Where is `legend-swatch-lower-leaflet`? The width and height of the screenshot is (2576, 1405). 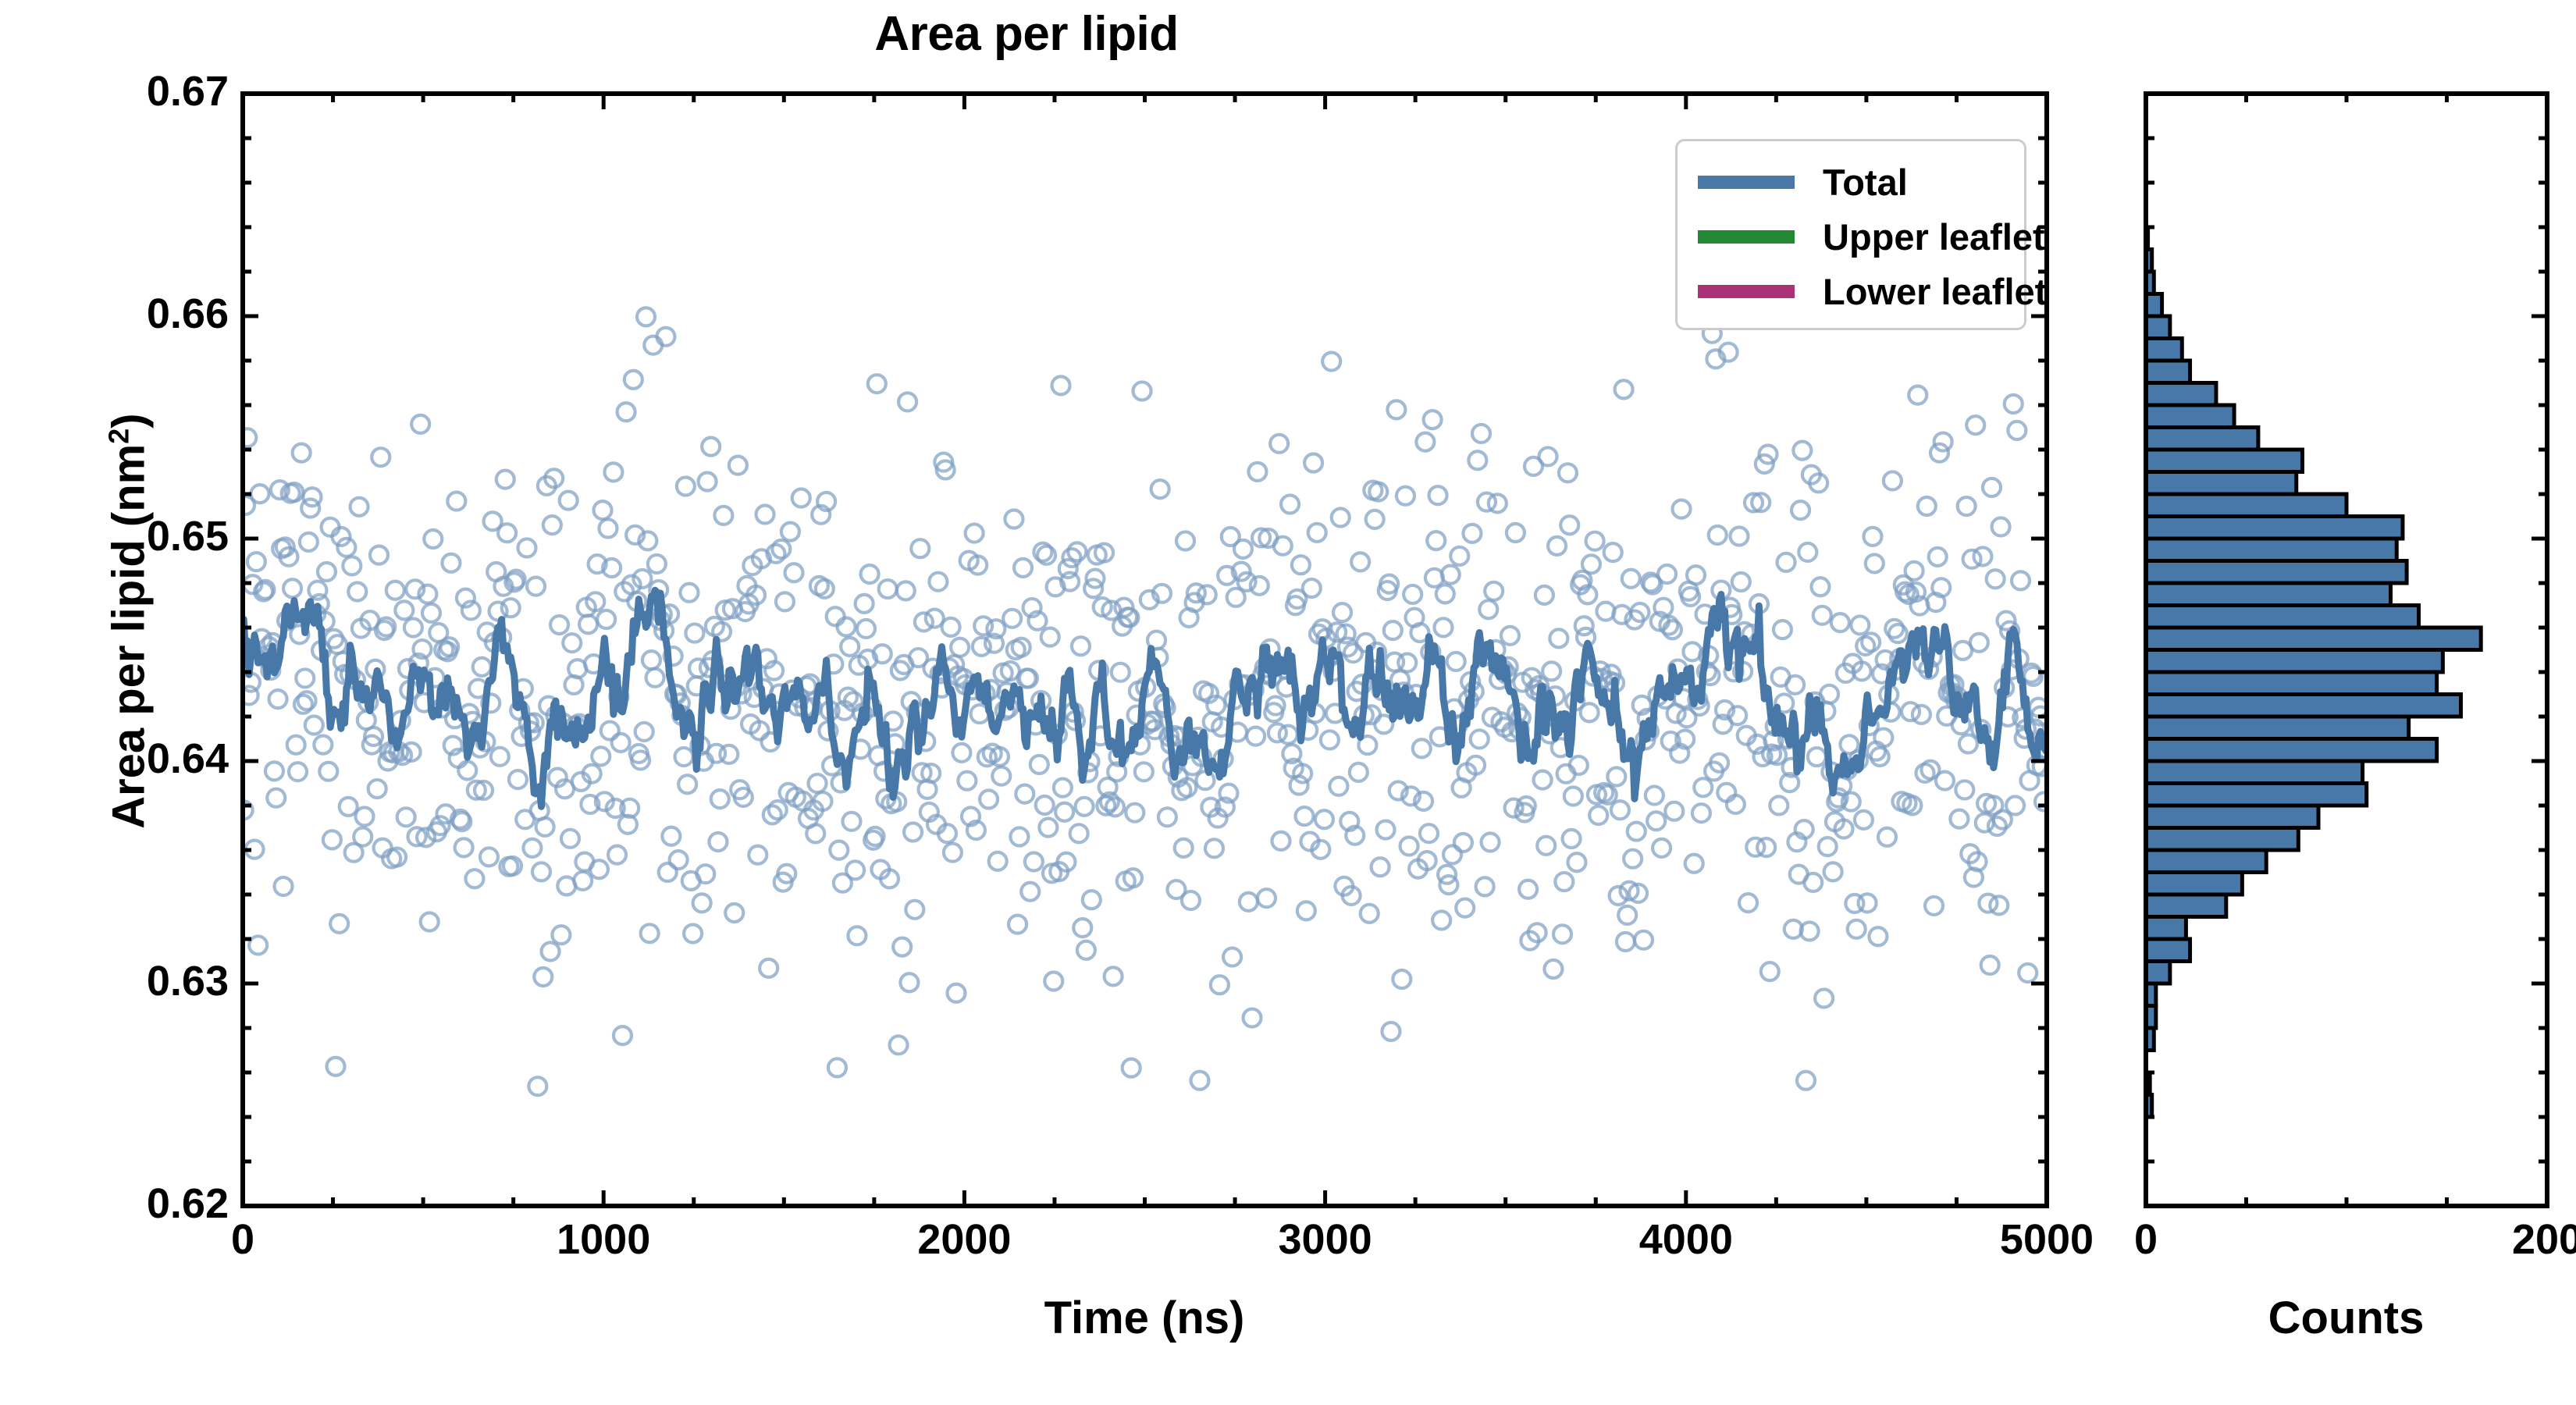
legend-swatch-lower-leaflet is located at coordinates (1746, 291).